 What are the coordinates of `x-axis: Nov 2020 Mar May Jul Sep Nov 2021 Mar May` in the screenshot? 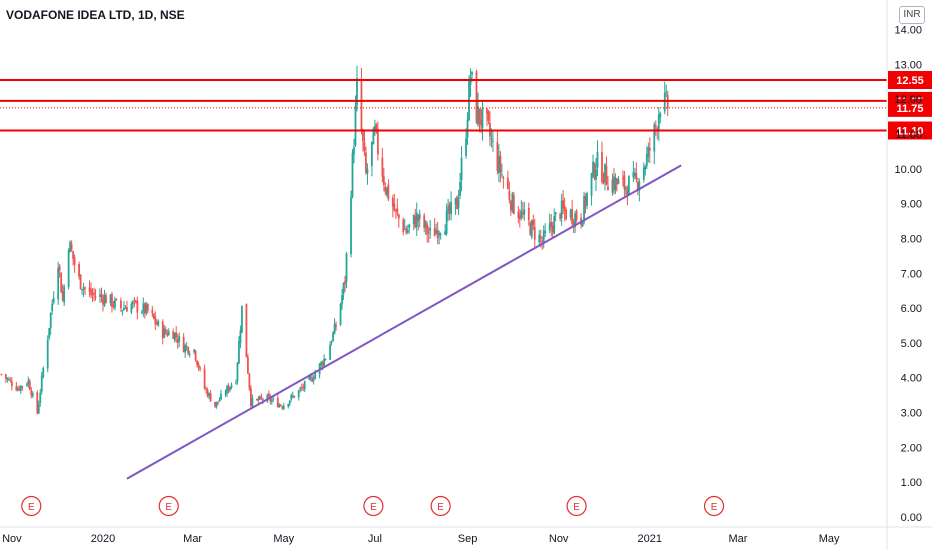 It's located at (466, 535).